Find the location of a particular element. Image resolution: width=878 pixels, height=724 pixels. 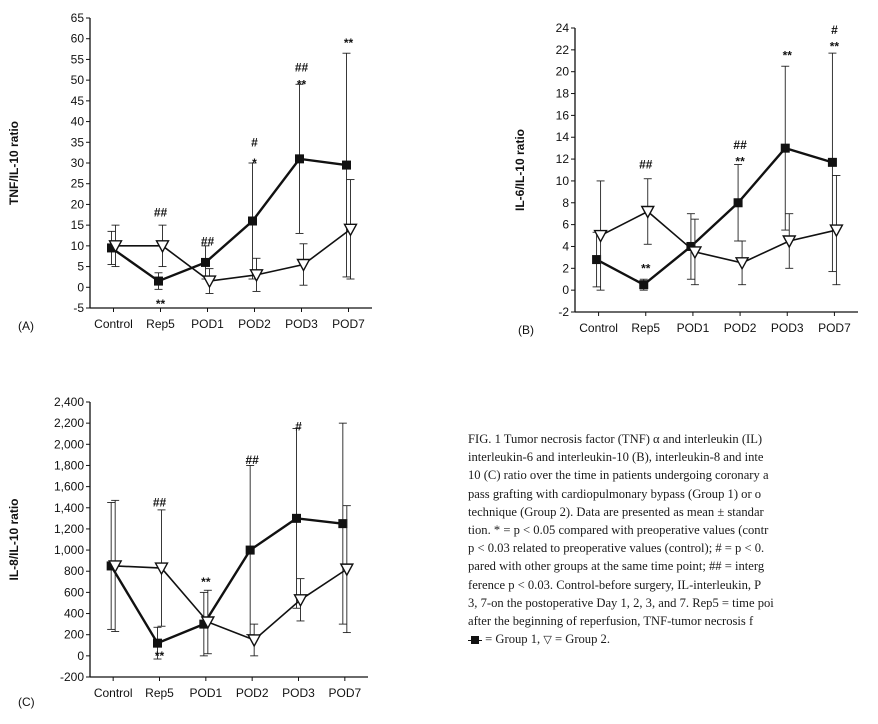

caption-legend: = Group 1, ▽ = Group 2. is located at coordinates (673, 639).